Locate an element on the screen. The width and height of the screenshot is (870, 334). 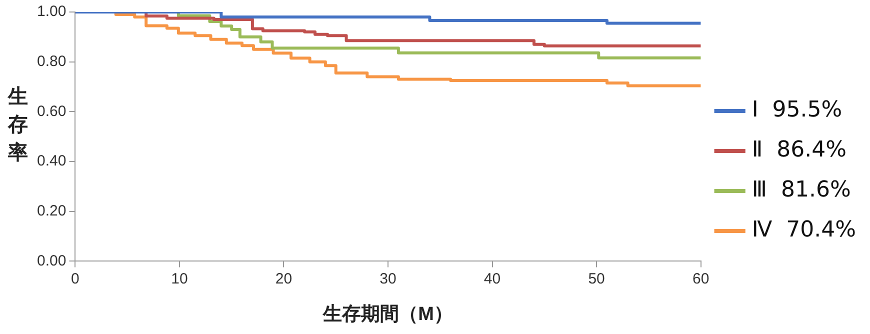
x-tick-label: 10 is located at coordinates (179, 279).